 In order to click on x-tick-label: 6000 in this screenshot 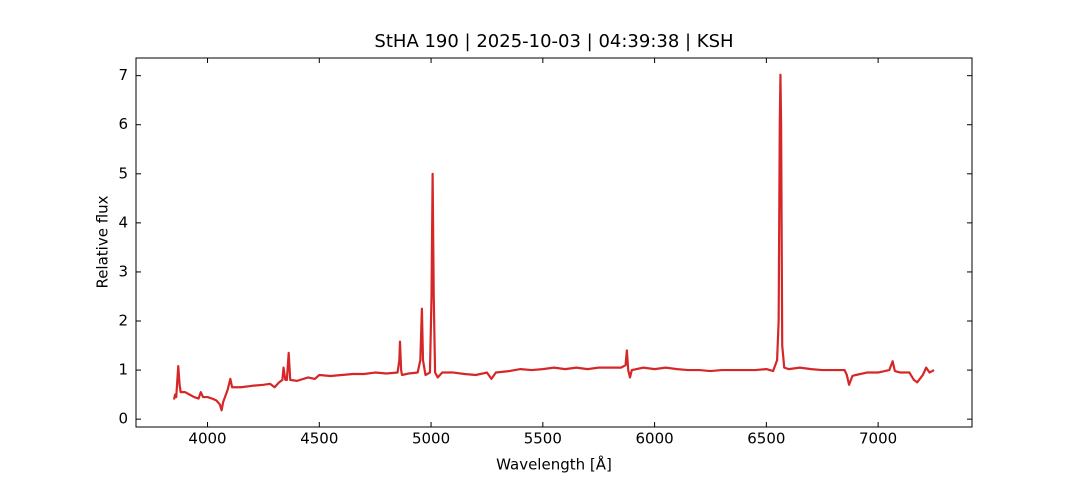, I will do `click(654, 439)`.